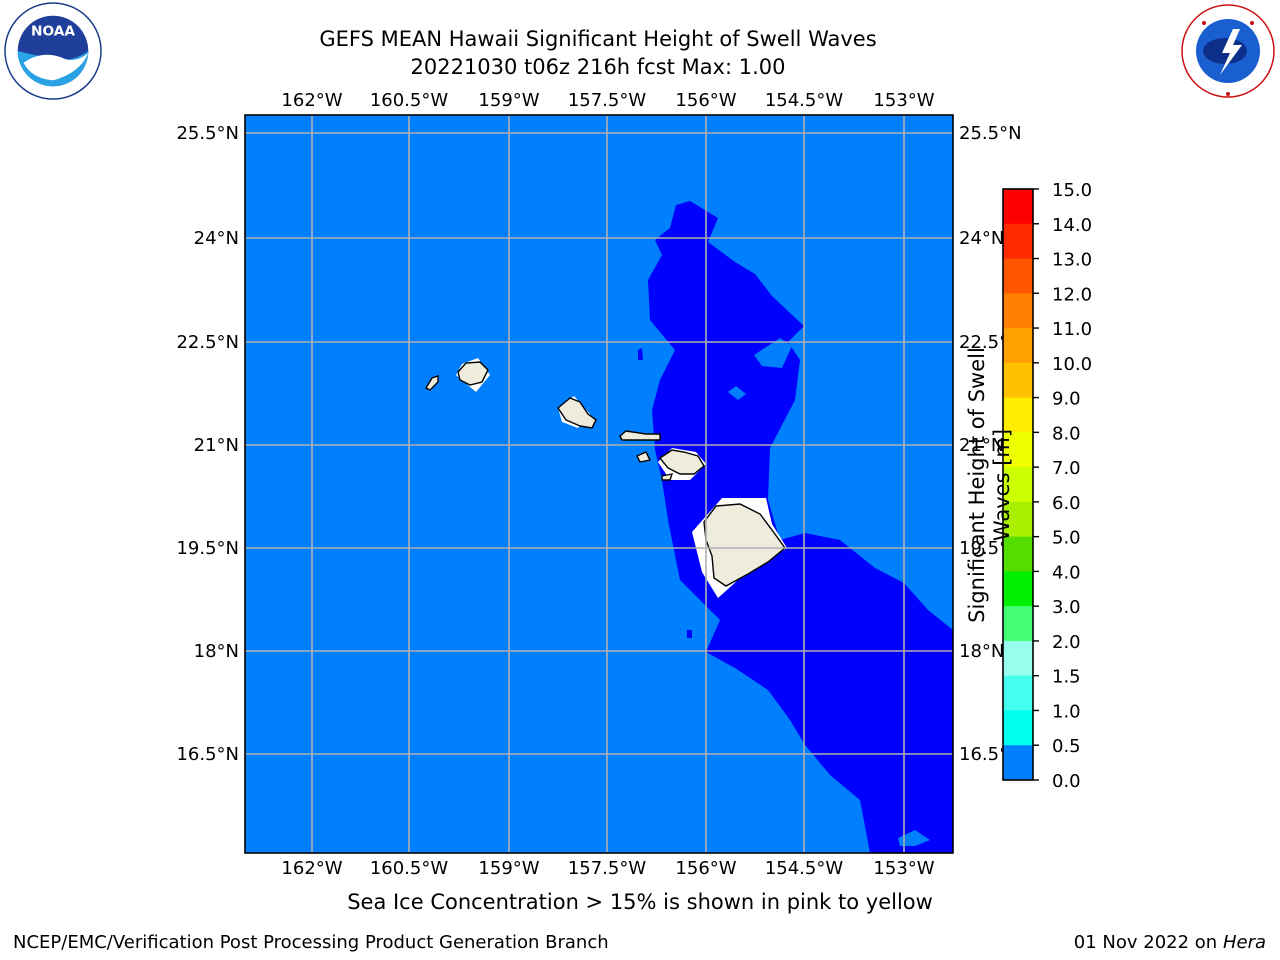 This screenshot has width=1280, height=960. Describe the element at coordinates (53, 31) in the screenshot. I see `noaa-logo-text: NOAA` at that location.